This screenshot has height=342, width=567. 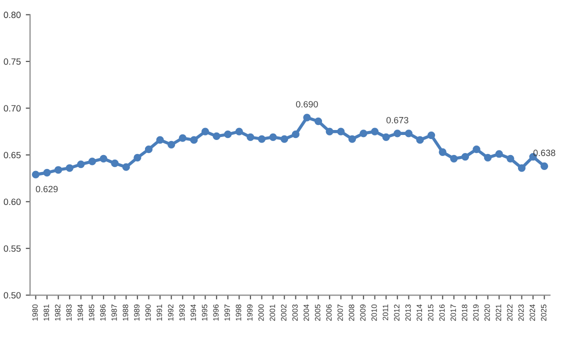 What do you see at coordinates (12, 108) in the screenshot?
I see `y-tick-label: 0.70` at bounding box center [12, 108].